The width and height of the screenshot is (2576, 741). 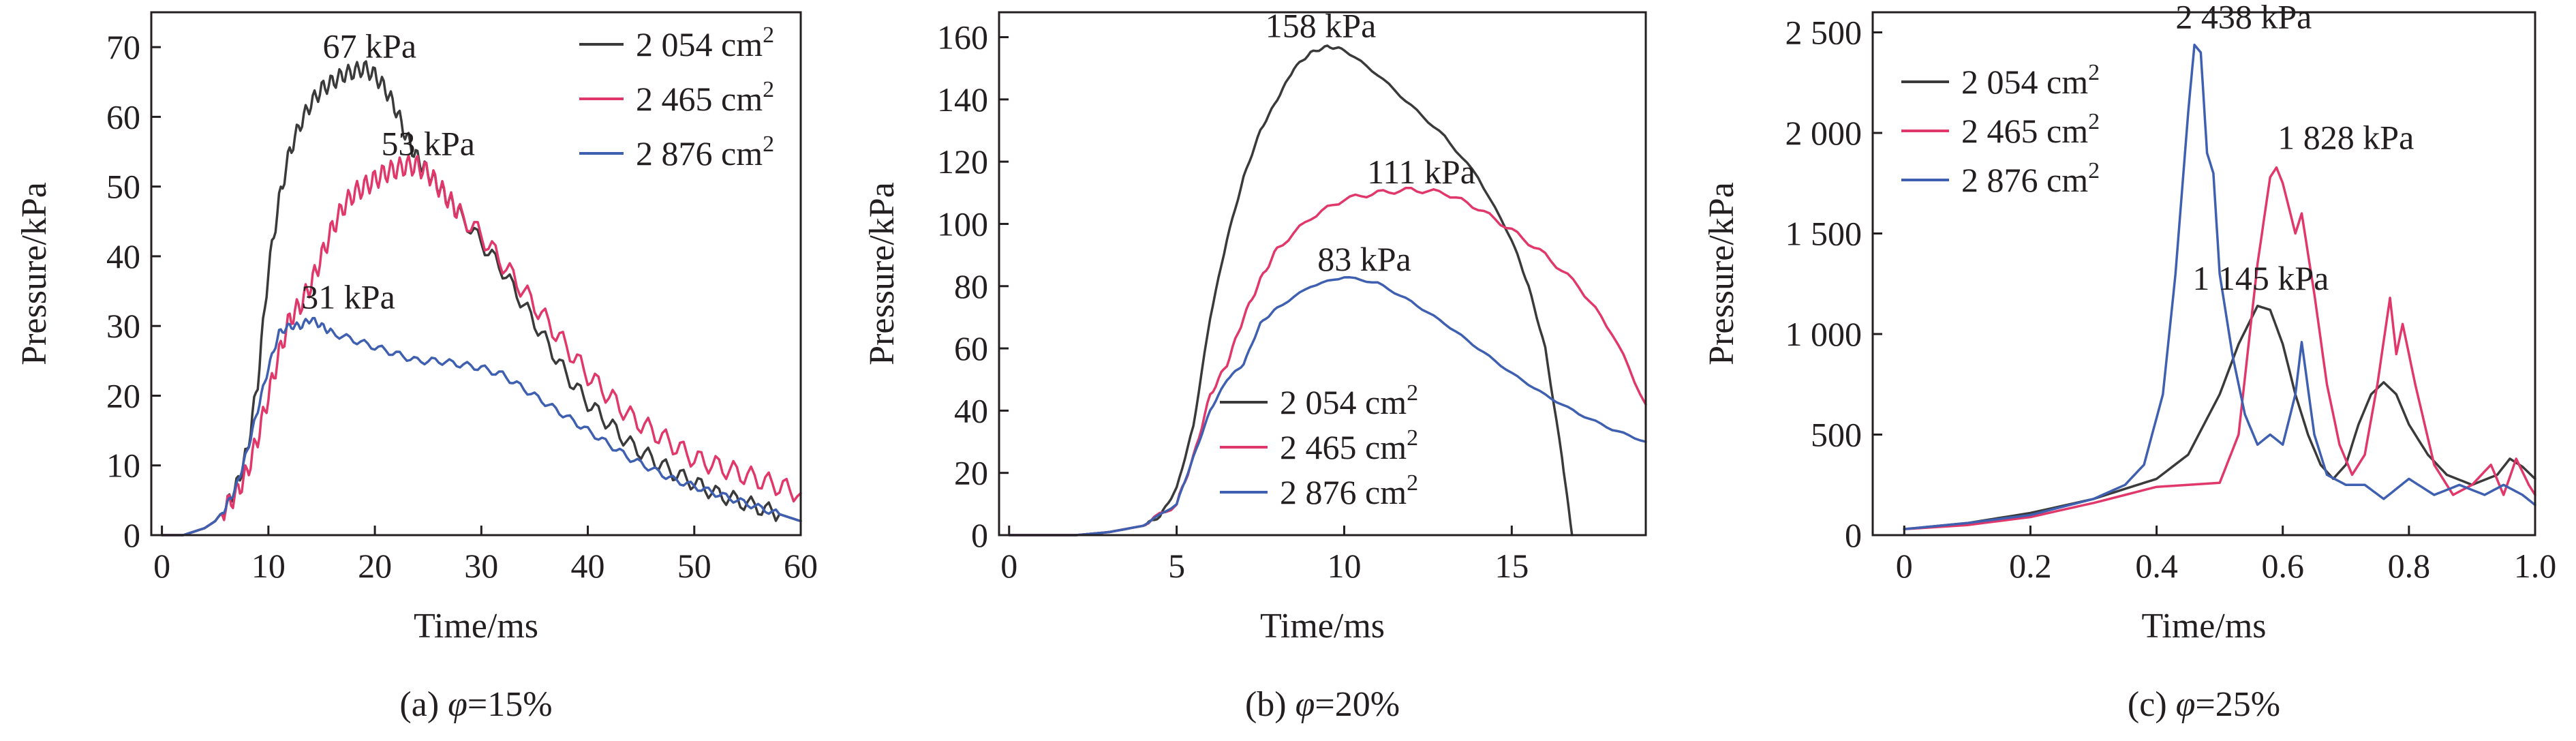 What do you see at coordinates (428, 144) in the screenshot?
I see `peak-annotation: 53 kPa` at bounding box center [428, 144].